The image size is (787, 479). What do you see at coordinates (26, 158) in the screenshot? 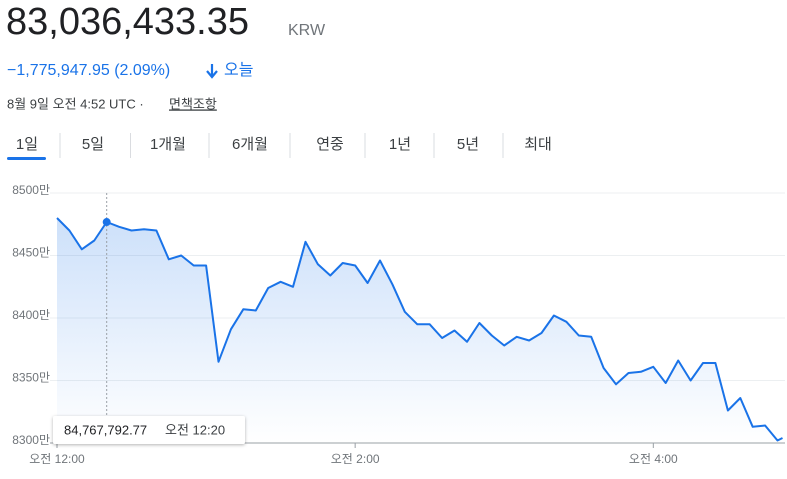
I see `tab-underline` at bounding box center [26, 158].